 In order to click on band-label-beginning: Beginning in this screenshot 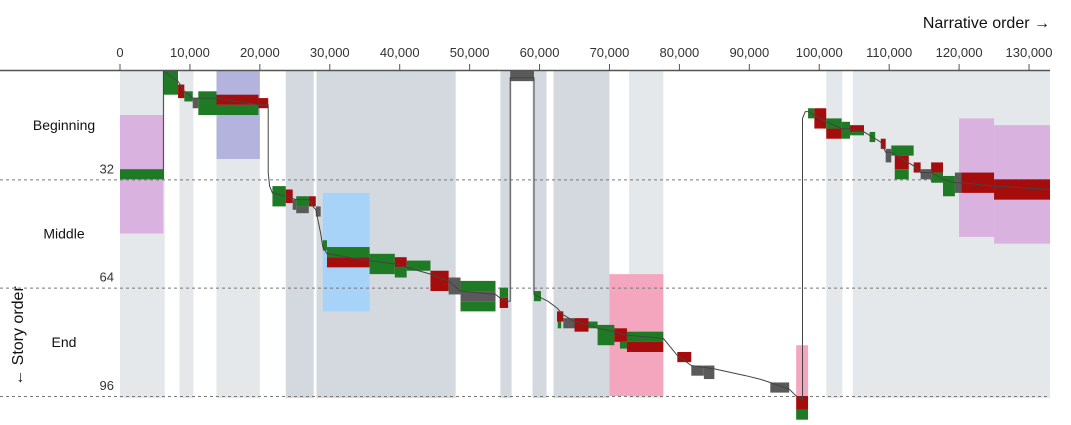, I will do `click(64, 125)`.